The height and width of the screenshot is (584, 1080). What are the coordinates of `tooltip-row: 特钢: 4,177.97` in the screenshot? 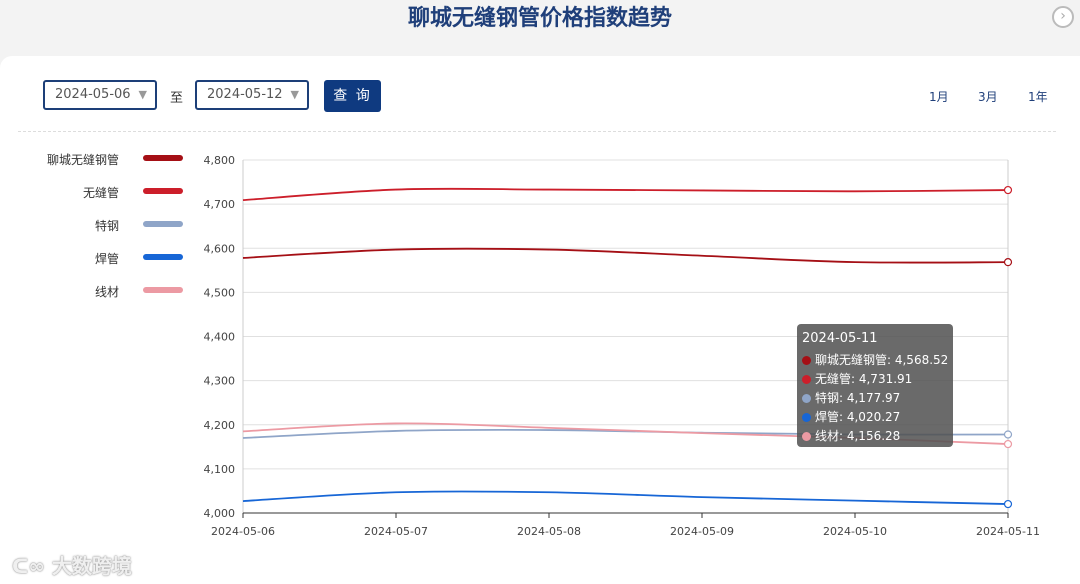 It's located at (851, 398).